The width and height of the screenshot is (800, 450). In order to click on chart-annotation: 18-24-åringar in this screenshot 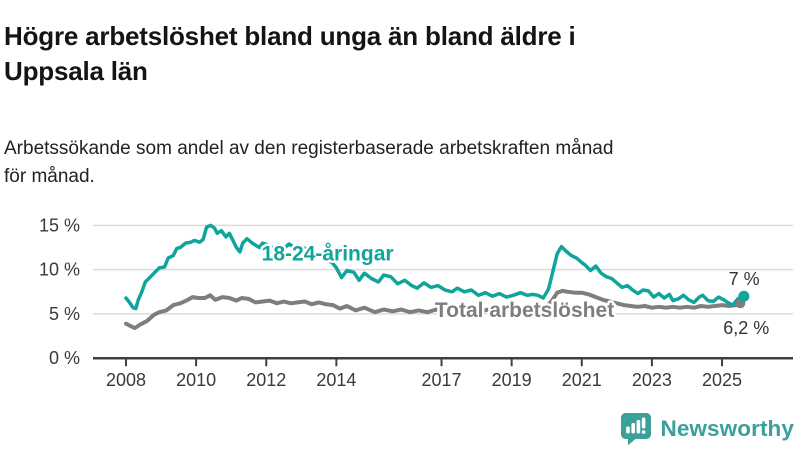, I will do `click(328, 253)`.